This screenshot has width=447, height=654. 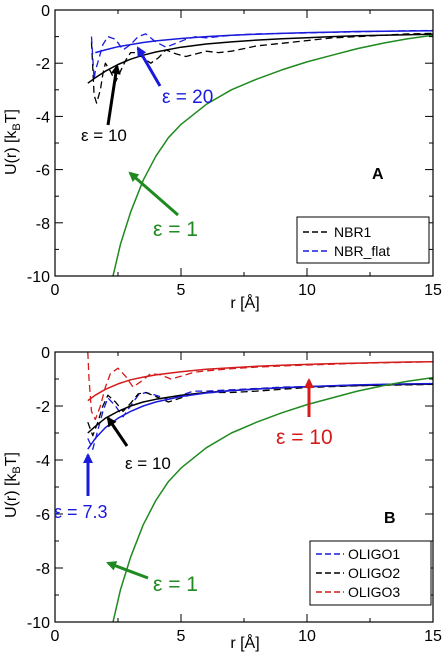 I want to click on annotation-b-eps10-black: ε = 10, so click(x=148, y=463).